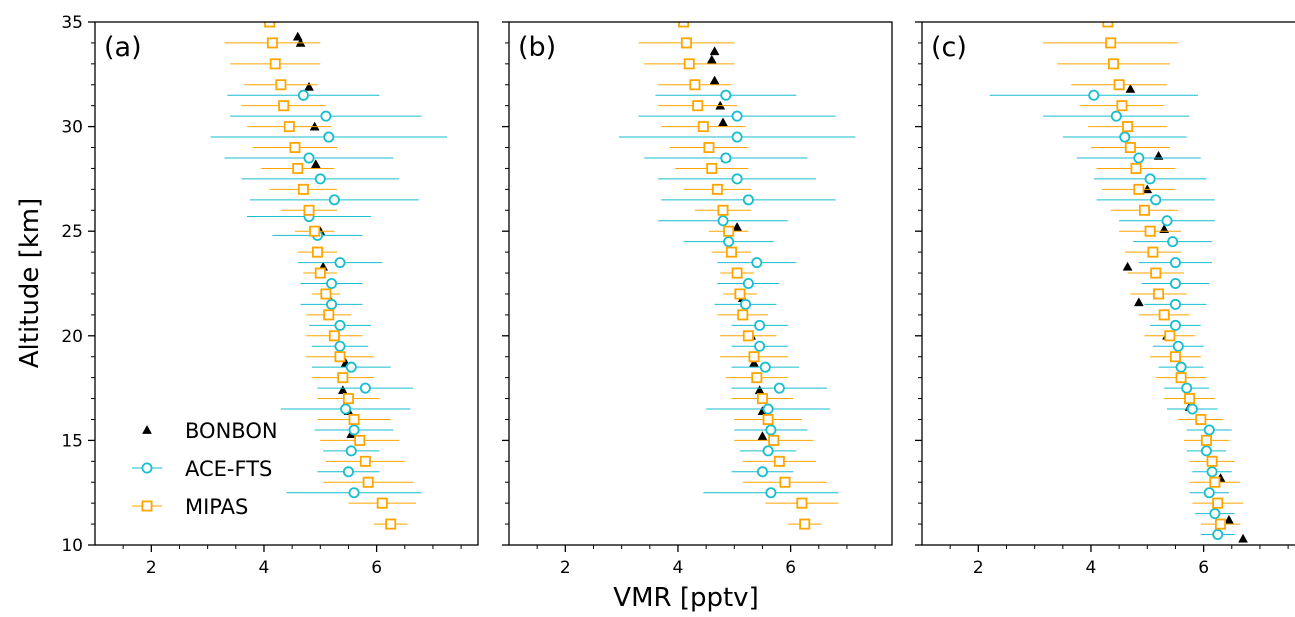  I want to click on legend-entry: ACE-FTS, so click(202, 469).